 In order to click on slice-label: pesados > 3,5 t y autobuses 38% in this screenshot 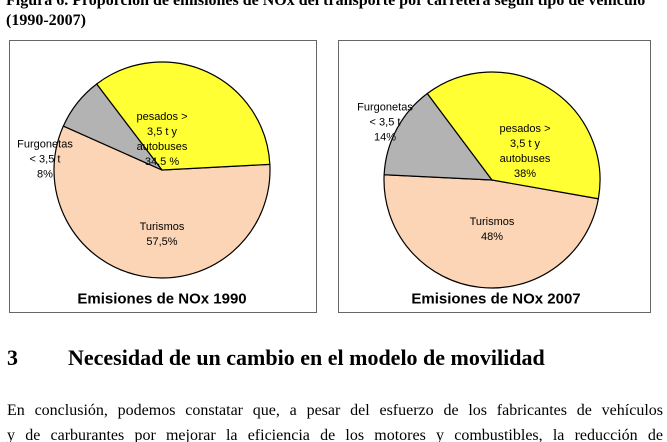, I will do `click(525, 152)`.